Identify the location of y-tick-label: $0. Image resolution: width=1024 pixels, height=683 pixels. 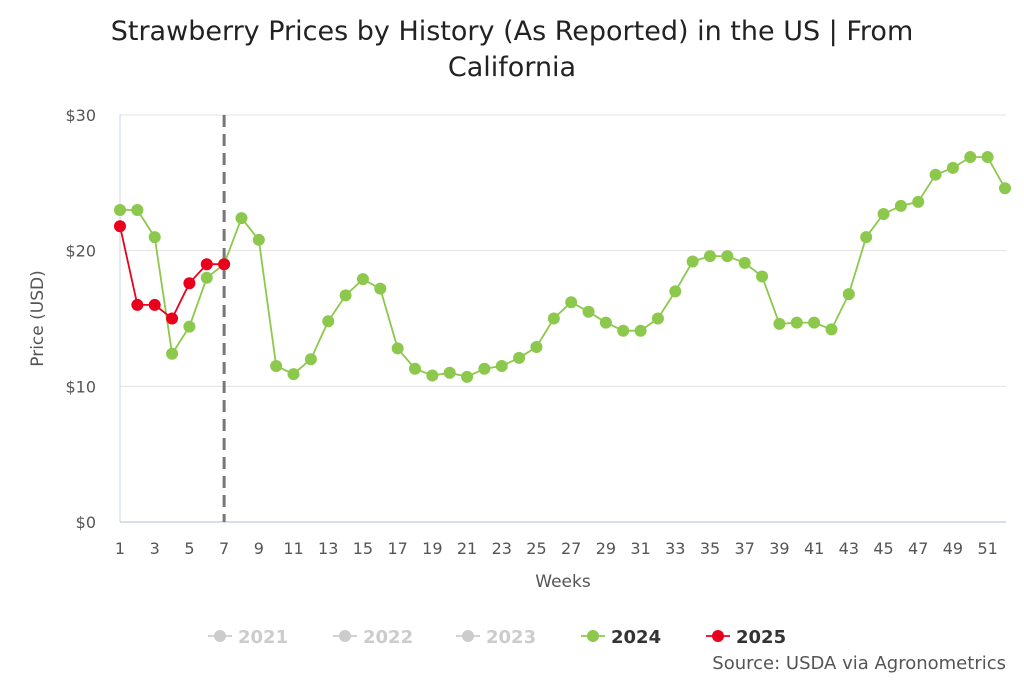
(86, 522).